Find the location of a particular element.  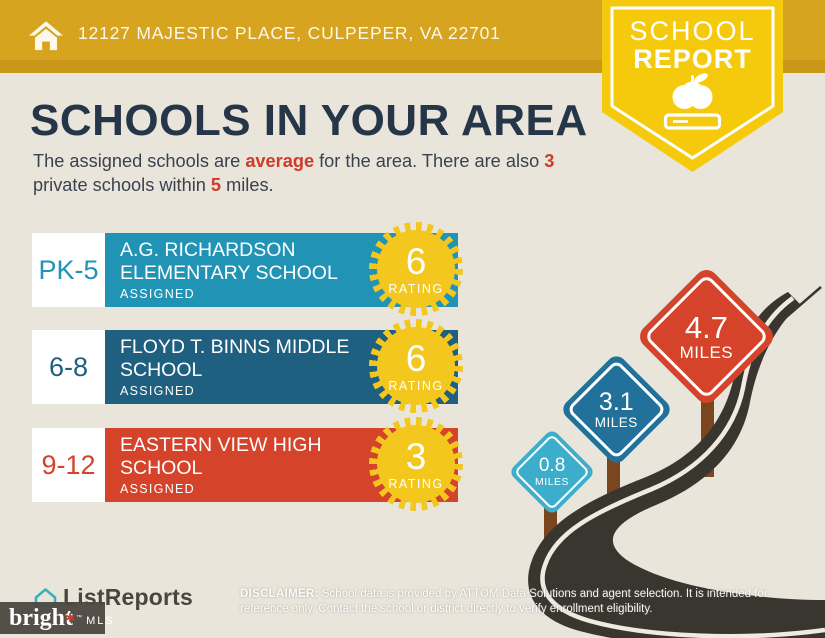

school-report-badge: SCHOOL REPORT is located at coordinates (692, 87).